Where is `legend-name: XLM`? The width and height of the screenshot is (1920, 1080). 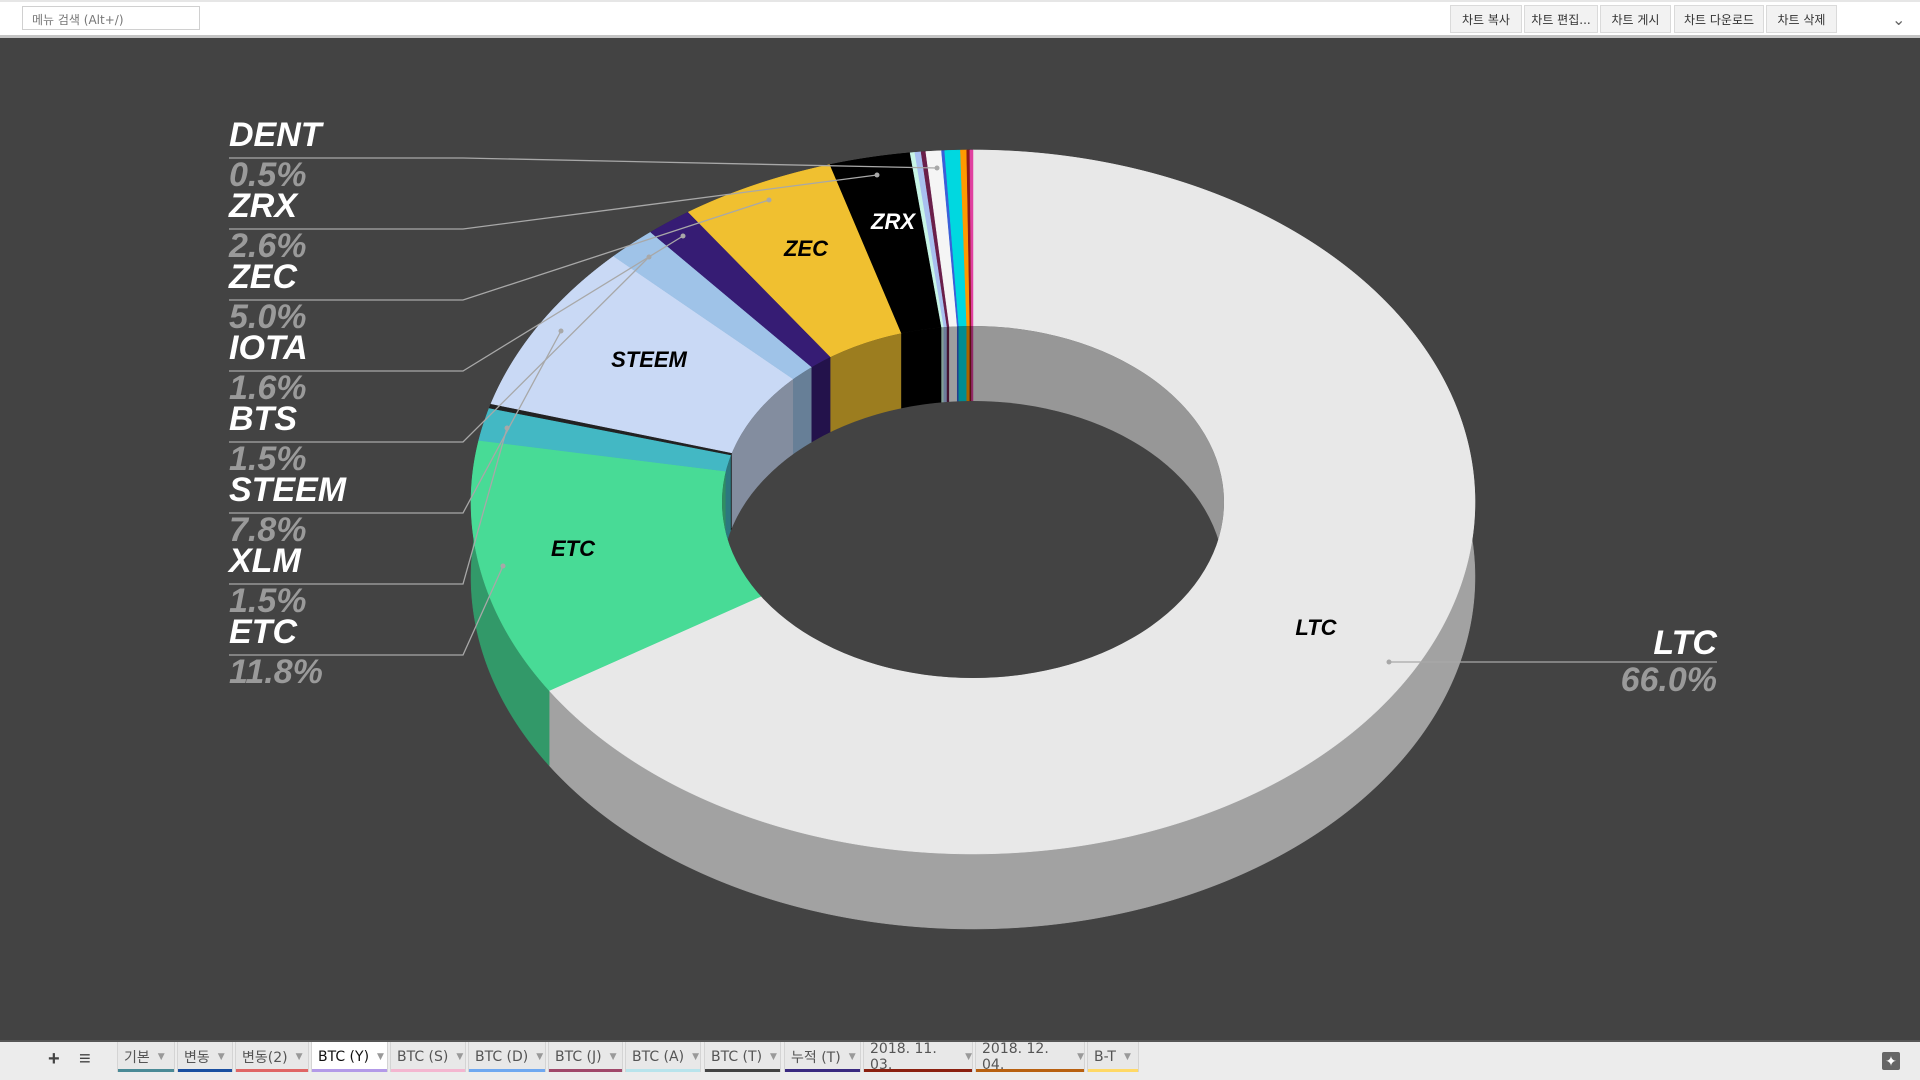 legend-name: XLM is located at coordinates (264, 561).